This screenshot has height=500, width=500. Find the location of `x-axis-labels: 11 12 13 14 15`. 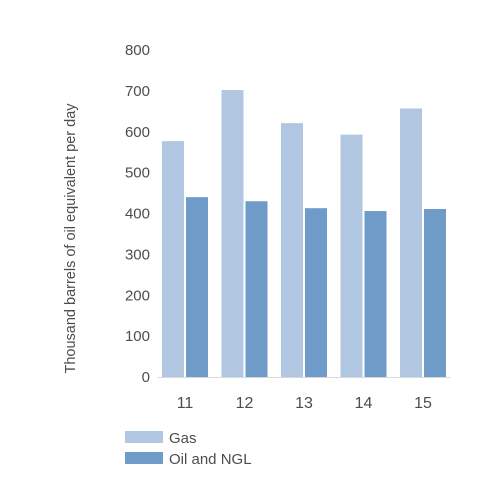

x-axis-labels: 11 12 13 14 15 is located at coordinates (304, 403).